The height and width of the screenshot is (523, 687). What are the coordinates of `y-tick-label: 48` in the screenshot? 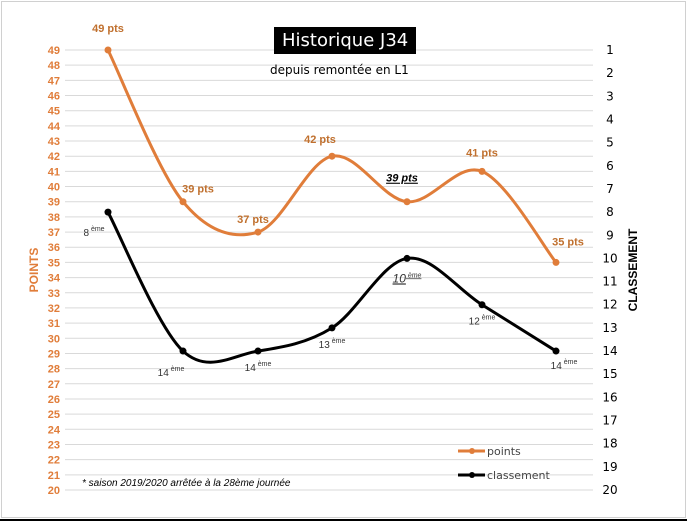 It's located at (54, 66).